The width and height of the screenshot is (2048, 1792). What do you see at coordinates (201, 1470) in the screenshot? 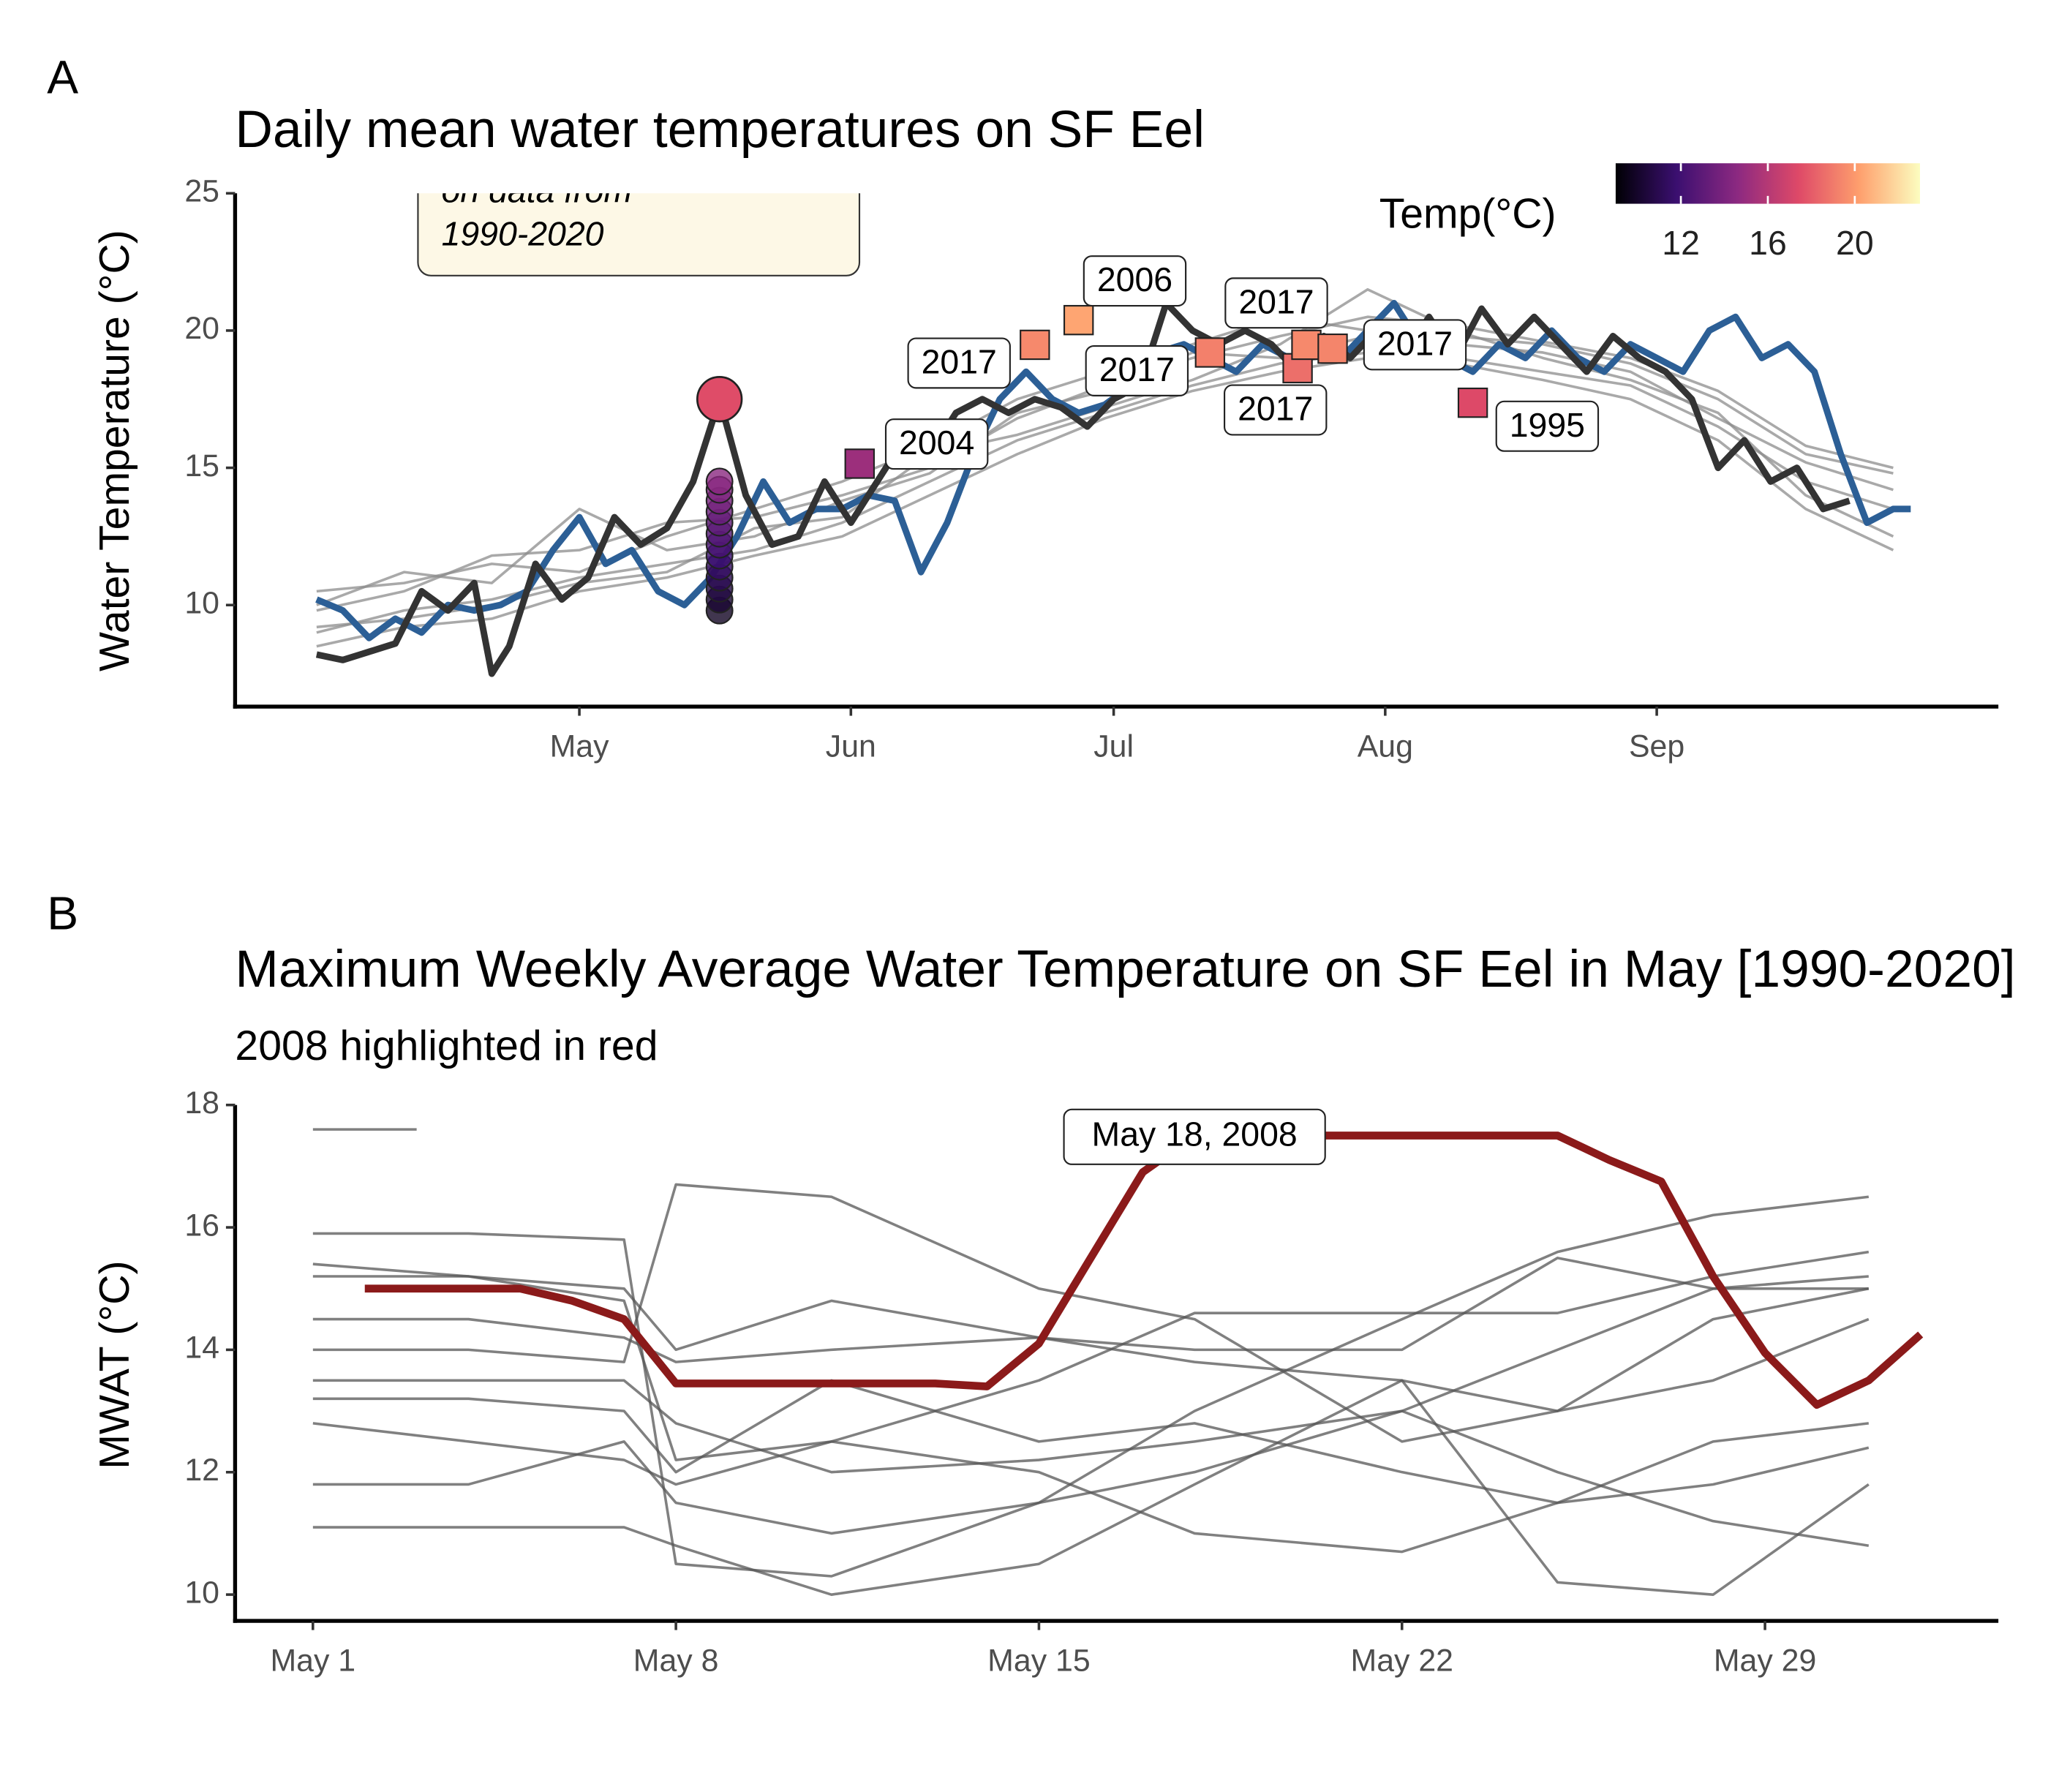
I see `y-tick-label: 12` at bounding box center [201, 1470].